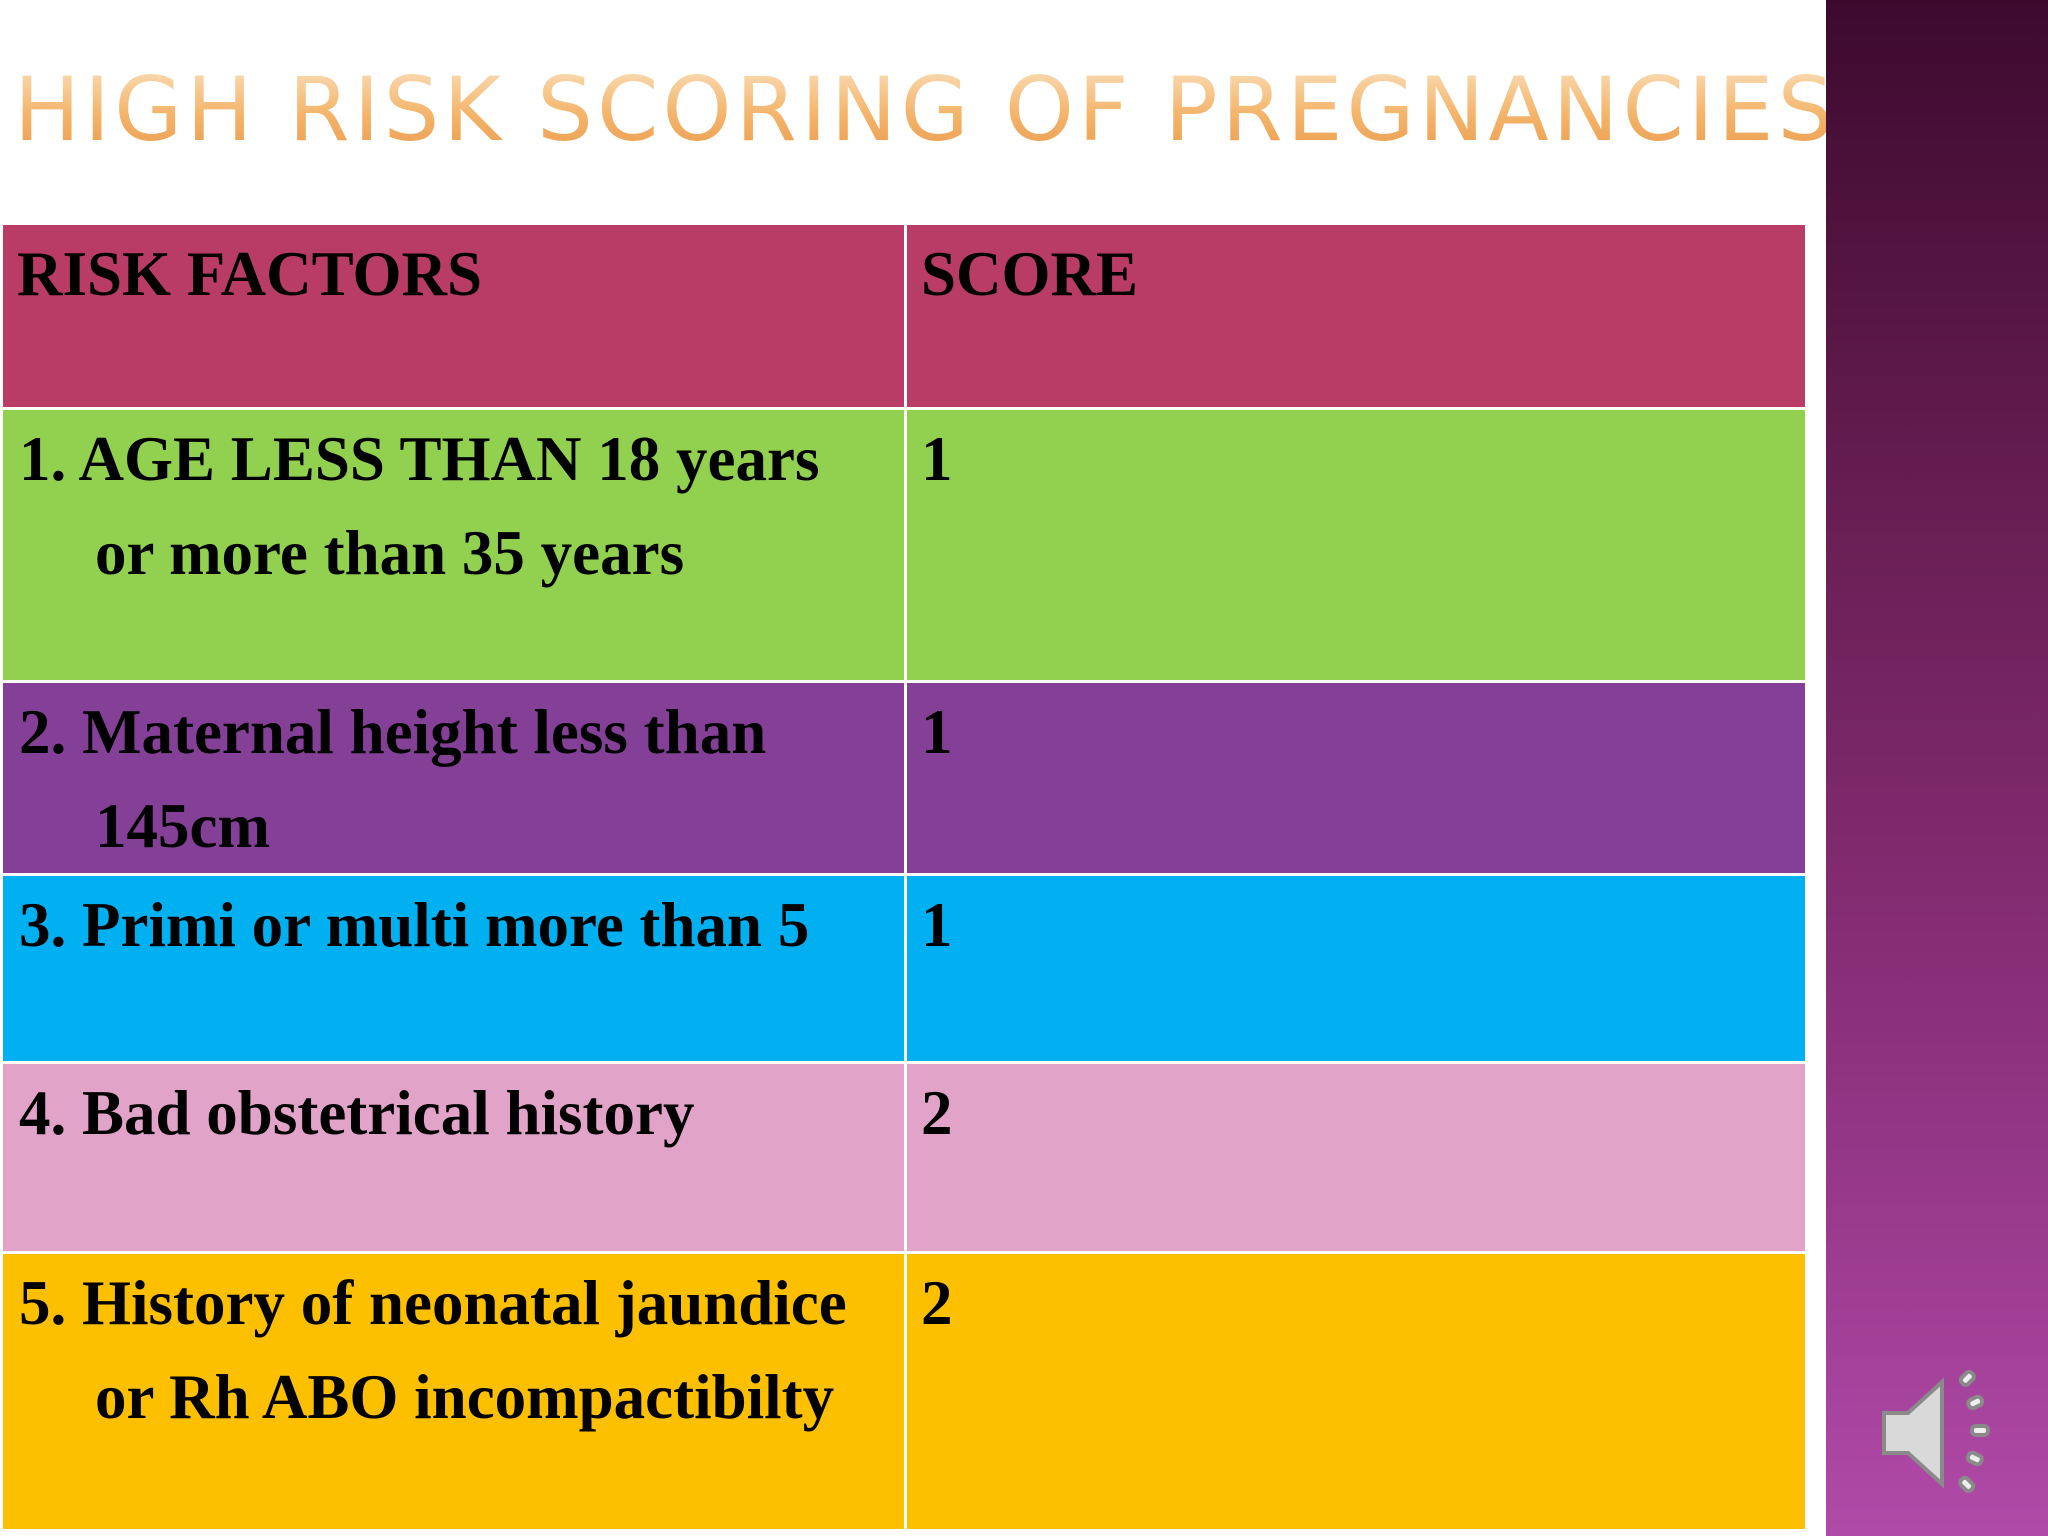  Describe the element at coordinates (453, 778) in the screenshot. I see `risk-factor: 2. Maternal height less than 145cm` at that location.